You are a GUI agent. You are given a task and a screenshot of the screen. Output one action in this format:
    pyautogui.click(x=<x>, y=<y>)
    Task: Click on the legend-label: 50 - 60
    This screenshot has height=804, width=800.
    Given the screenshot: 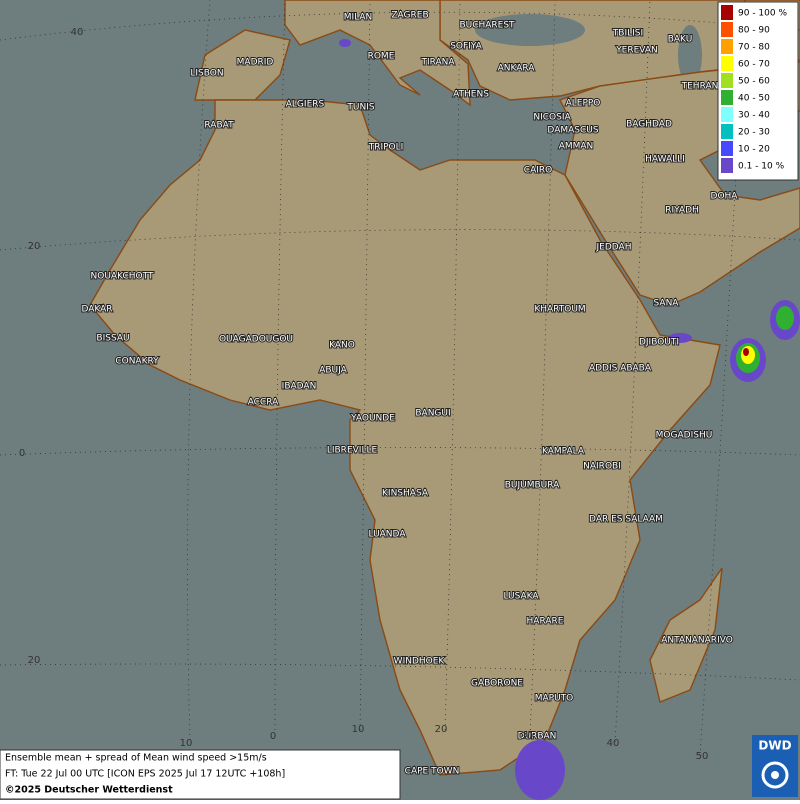 What is the action you would take?
    pyautogui.click(x=754, y=82)
    